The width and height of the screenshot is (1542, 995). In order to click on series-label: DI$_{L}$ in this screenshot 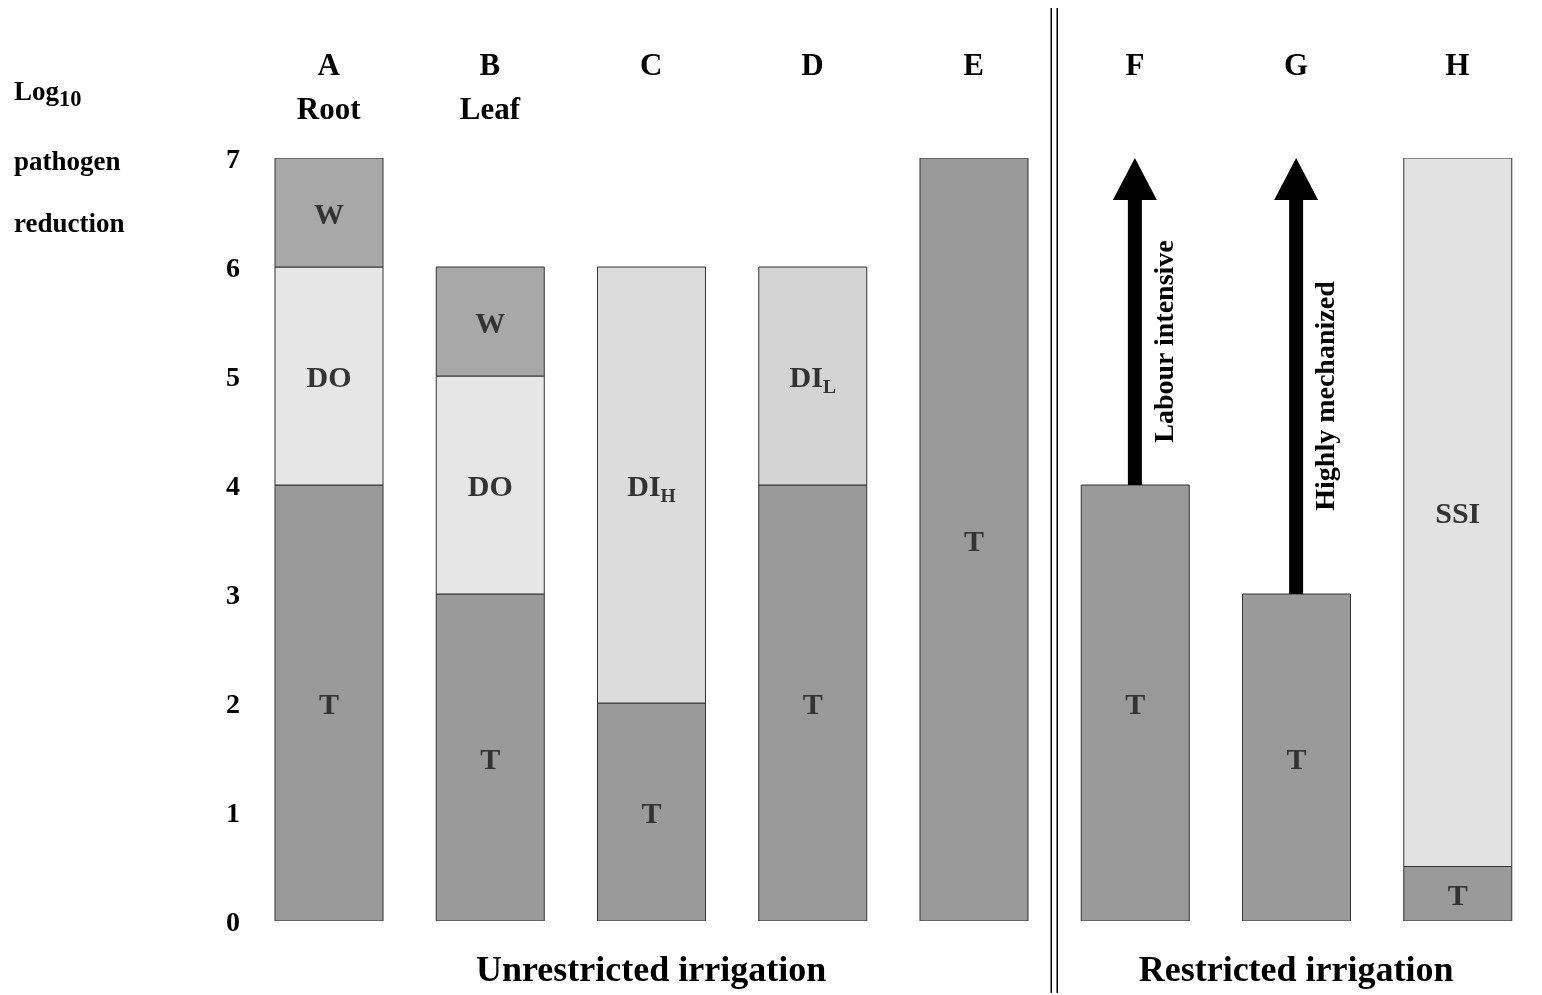, I will do `click(812, 378)`.